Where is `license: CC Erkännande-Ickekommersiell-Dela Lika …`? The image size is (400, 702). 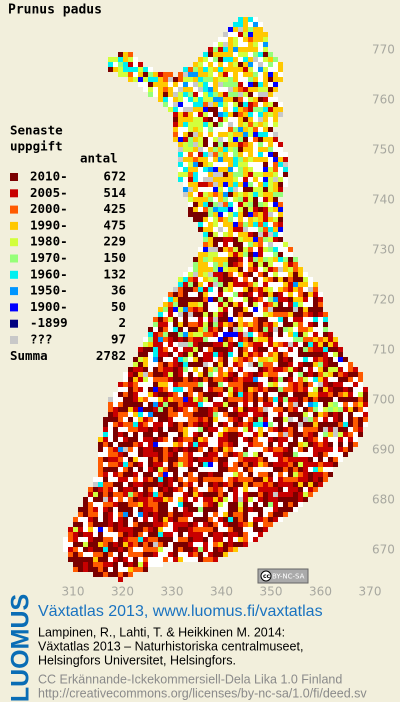 license: CC Erkännande-Ickekommersiell-Dela Lika … is located at coordinates (190, 679).